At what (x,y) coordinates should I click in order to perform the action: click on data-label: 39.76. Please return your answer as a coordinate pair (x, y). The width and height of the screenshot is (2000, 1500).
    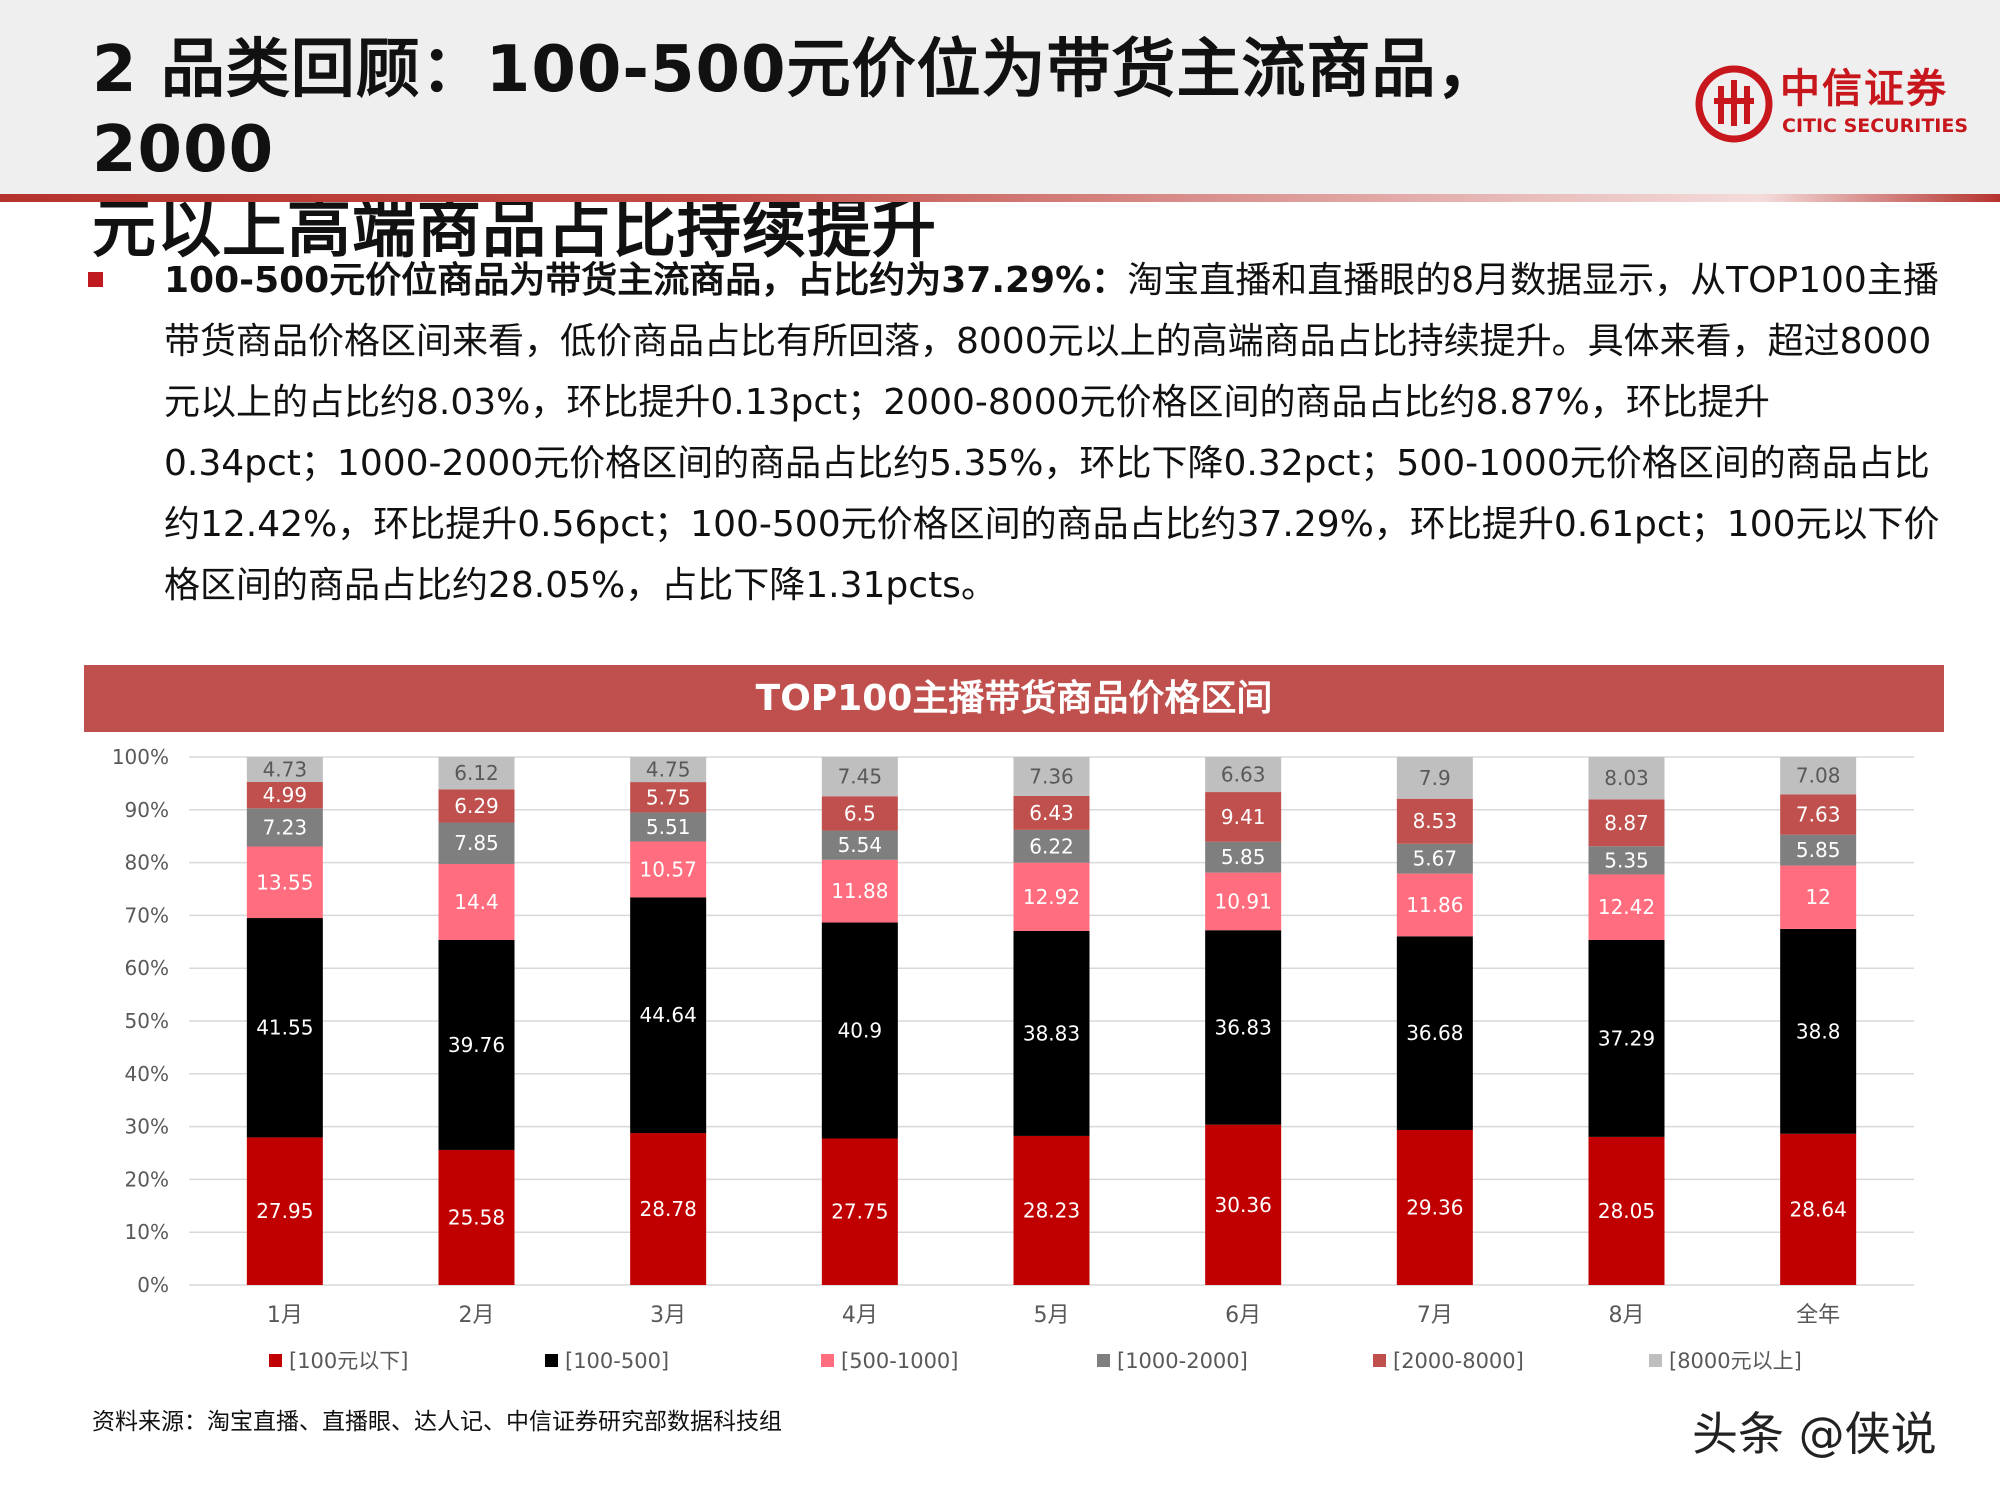
    Looking at the image, I should click on (476, 1045).